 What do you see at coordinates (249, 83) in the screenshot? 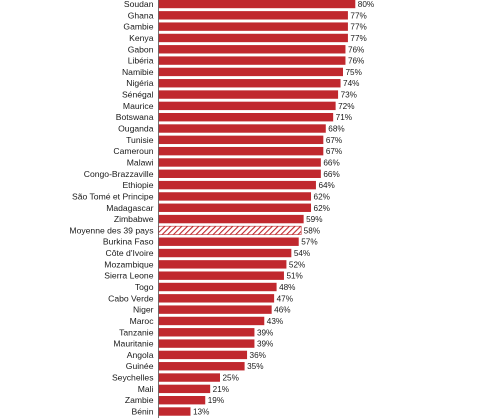
I see `bar-nigeria` at bounding box center [249, 83].